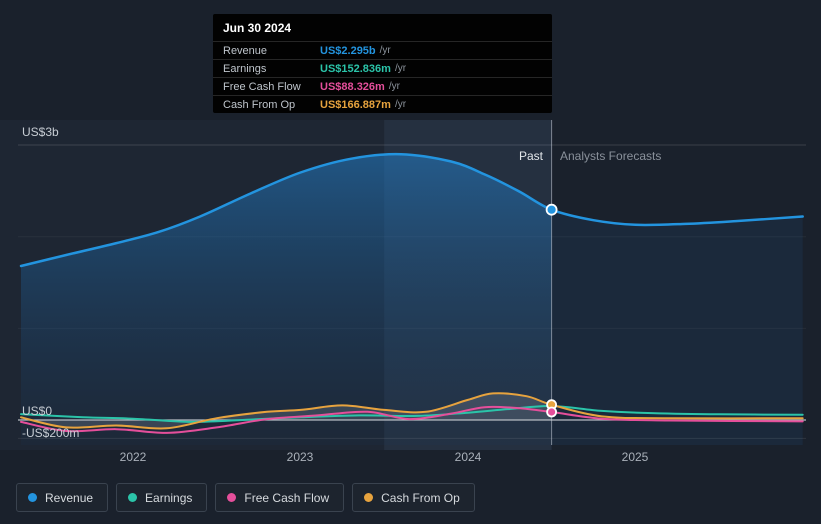  Describe the element at coordinates (355, 104) in the screenshot. I see `tooltip-value: US$166.887m` at that location.